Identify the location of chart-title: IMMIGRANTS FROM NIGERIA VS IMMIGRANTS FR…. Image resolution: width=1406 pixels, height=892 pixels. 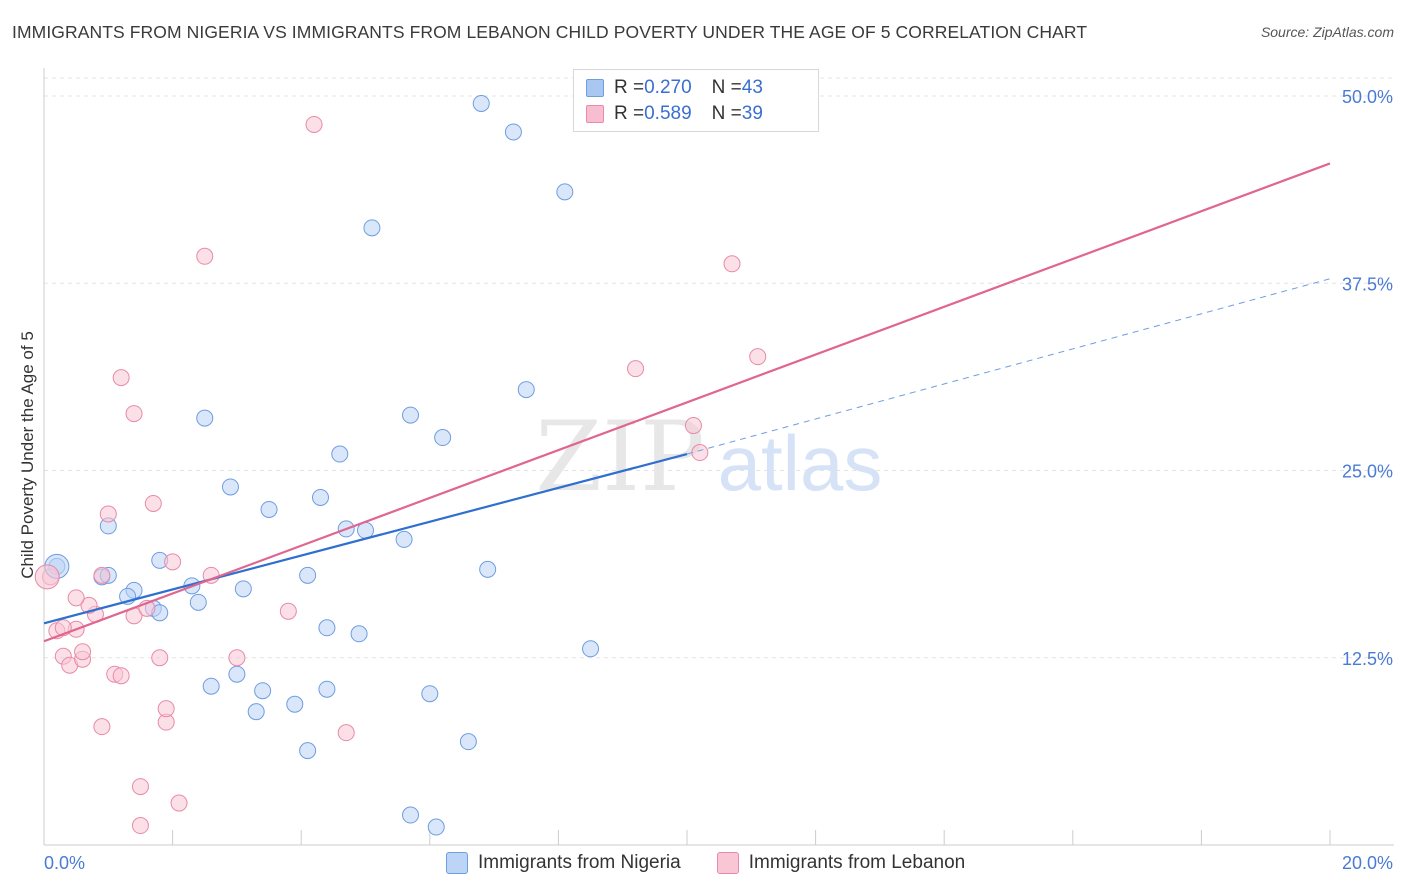
(550, 32).